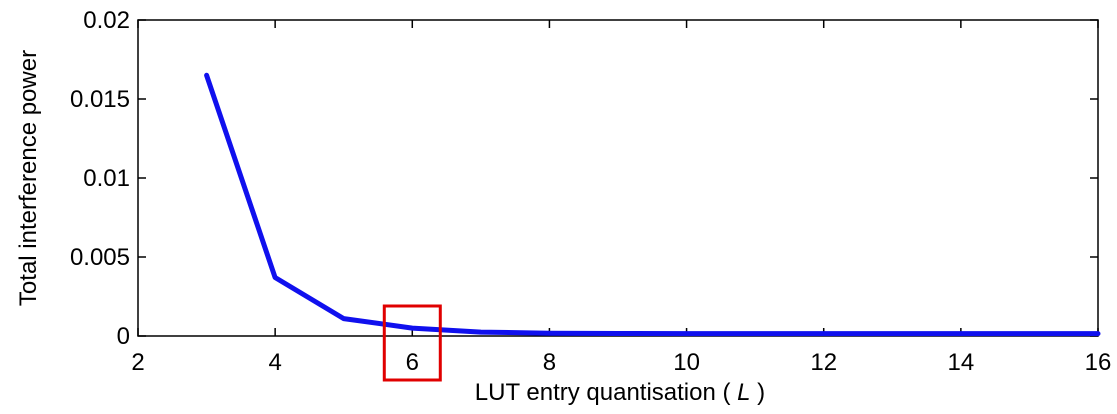 This screenshot has width=1117, height=414. I want to click on highlight-group, so click(412, 343).